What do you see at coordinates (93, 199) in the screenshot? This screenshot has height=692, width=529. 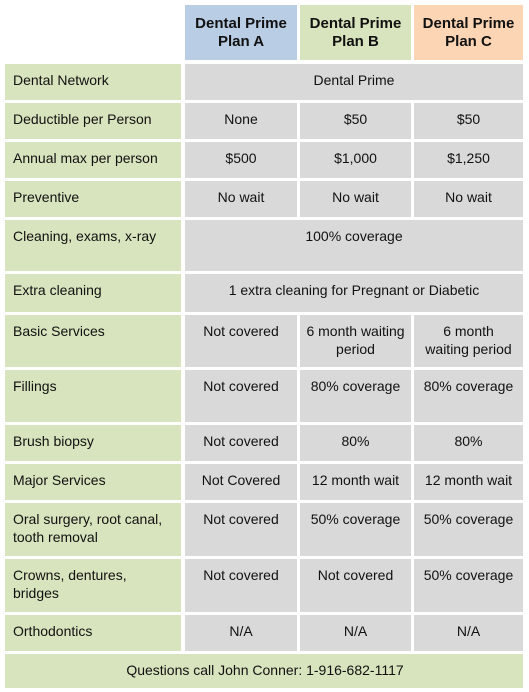 I see `row-label: Preventive` at bounding box center [93, 199].